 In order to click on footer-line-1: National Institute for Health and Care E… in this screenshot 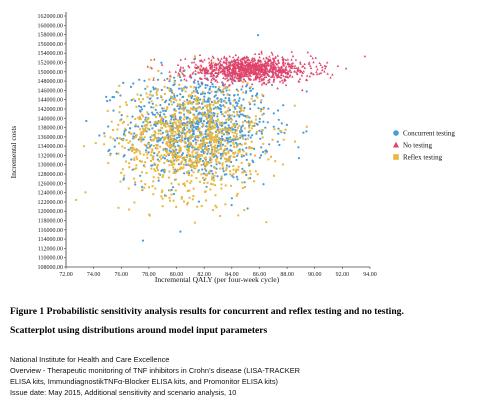, I will do `click(90, 359)`.